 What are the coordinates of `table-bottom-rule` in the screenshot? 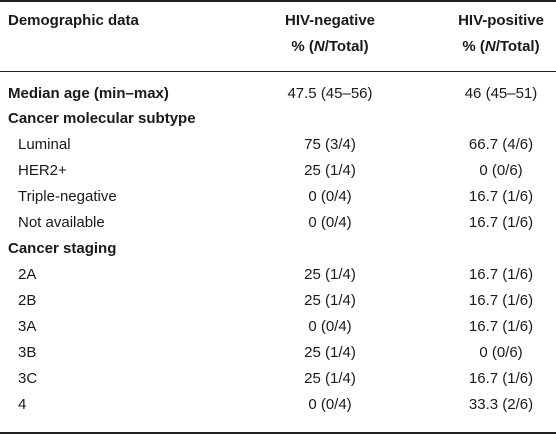 It's located at (278, 433).